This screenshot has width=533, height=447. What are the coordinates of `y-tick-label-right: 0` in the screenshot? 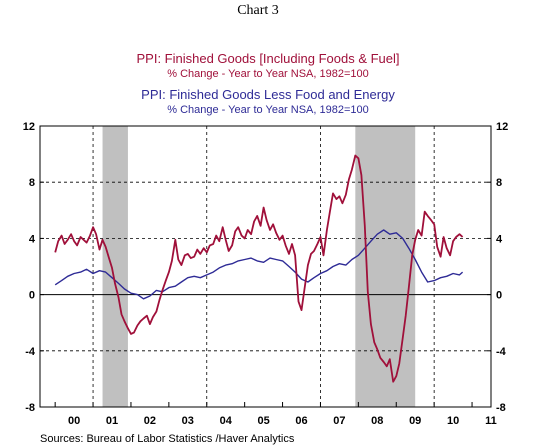 It's located at (499, 296).